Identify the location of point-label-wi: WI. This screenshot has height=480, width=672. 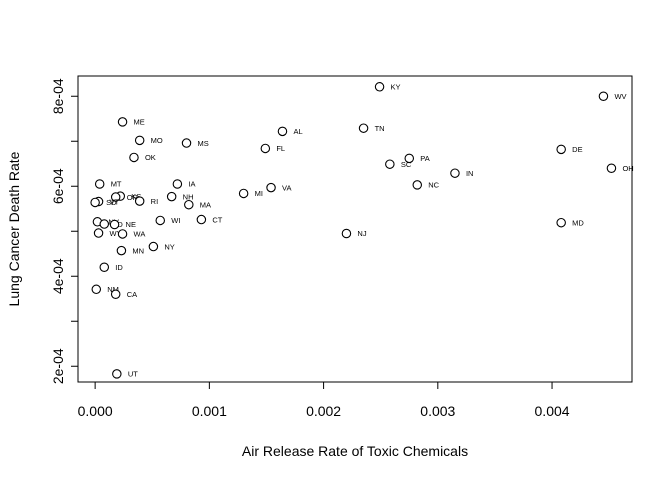
(175, 220).